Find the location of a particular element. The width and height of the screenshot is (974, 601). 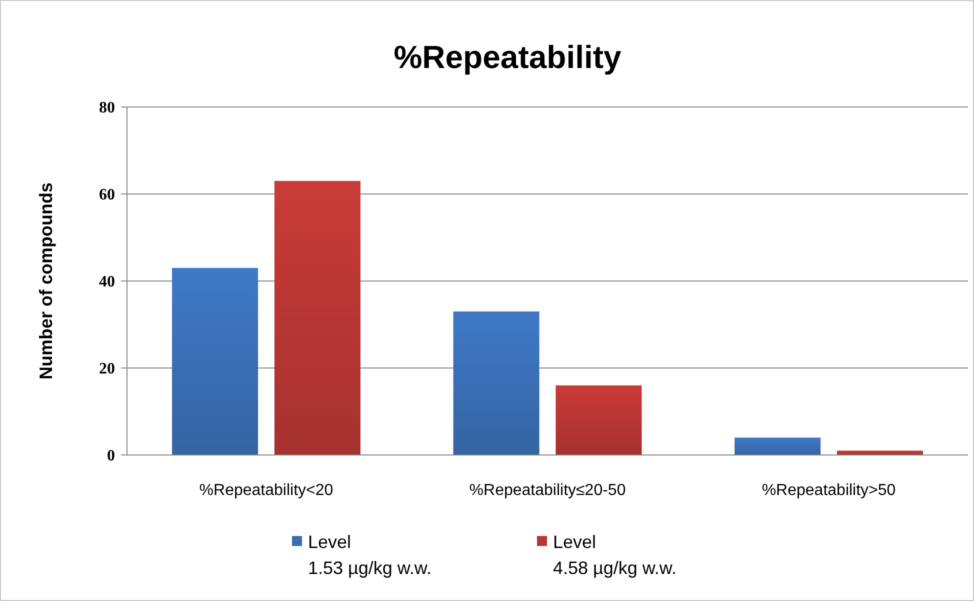

y-tick-label: 20 is located at coordinates (107, 369).